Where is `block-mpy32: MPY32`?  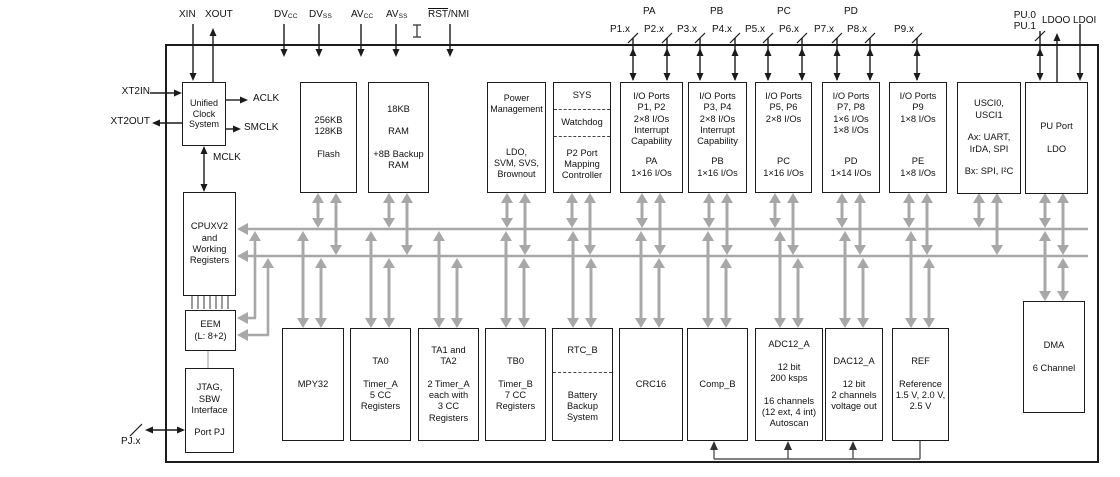
block-mpy32: MPY32 is located at coordinates (313, 384).